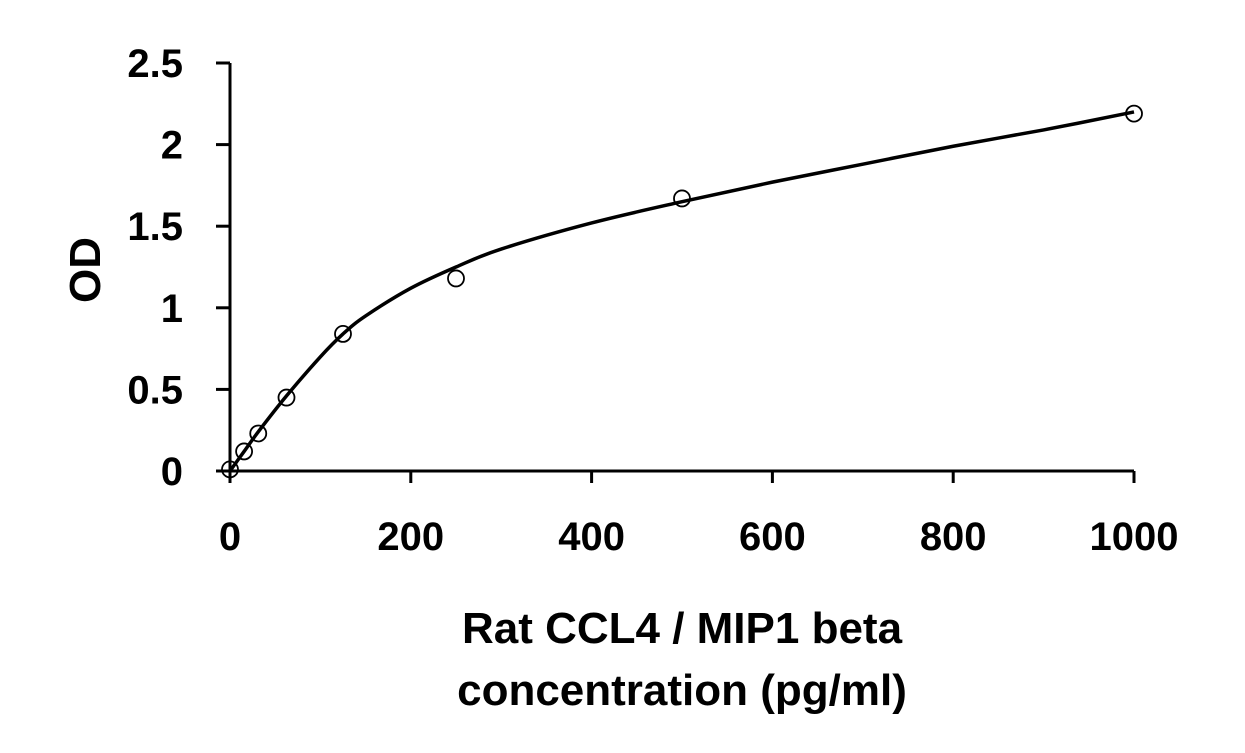 Image resolution: width=1245 pixels, height=753 pixels. I want to click on x-tick-label: 1000, so click(1134, 537).